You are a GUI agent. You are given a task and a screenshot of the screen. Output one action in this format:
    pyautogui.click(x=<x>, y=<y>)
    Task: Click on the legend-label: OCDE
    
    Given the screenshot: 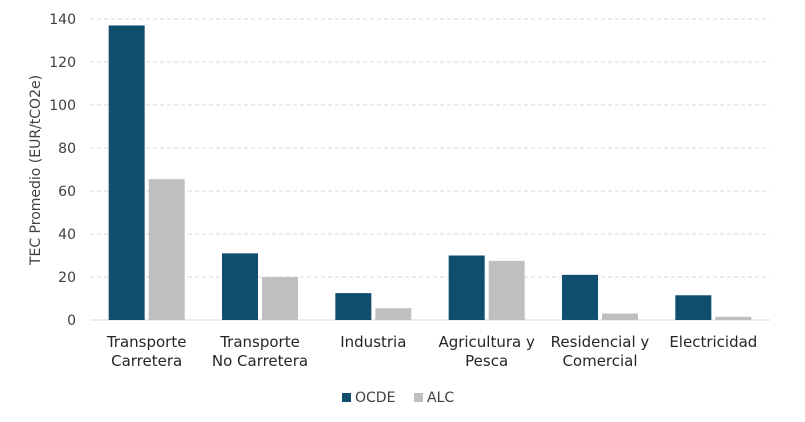 What is the action you would take?
    pyautogui.click(x=375, y=398)
    